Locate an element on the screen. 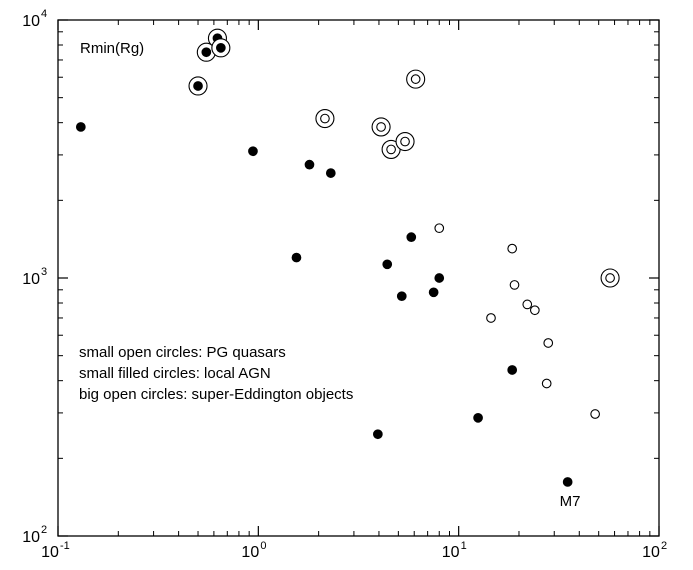 The width and height of the screenshot is (693, 570). legend-line-2: small filled circles: local AGN is located at coordinates (175, 373).